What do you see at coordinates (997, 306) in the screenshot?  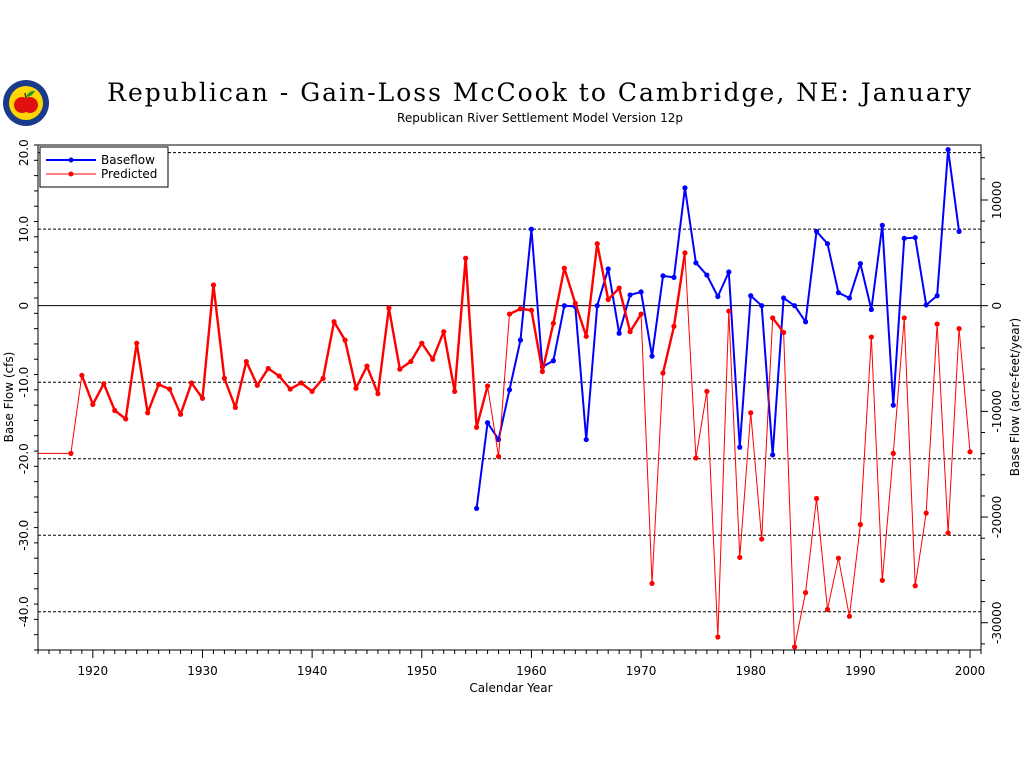 I see `y2-tick-label: 0` at bounding box center [997, 306].